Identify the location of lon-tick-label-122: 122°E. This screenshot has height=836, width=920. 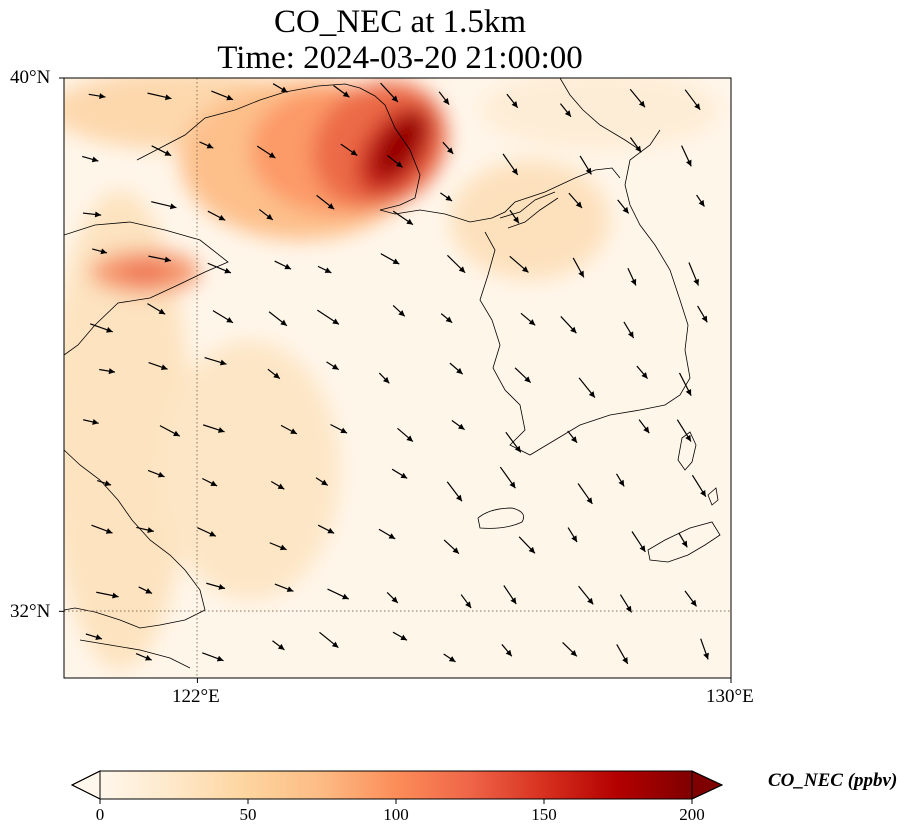
(196, 696).